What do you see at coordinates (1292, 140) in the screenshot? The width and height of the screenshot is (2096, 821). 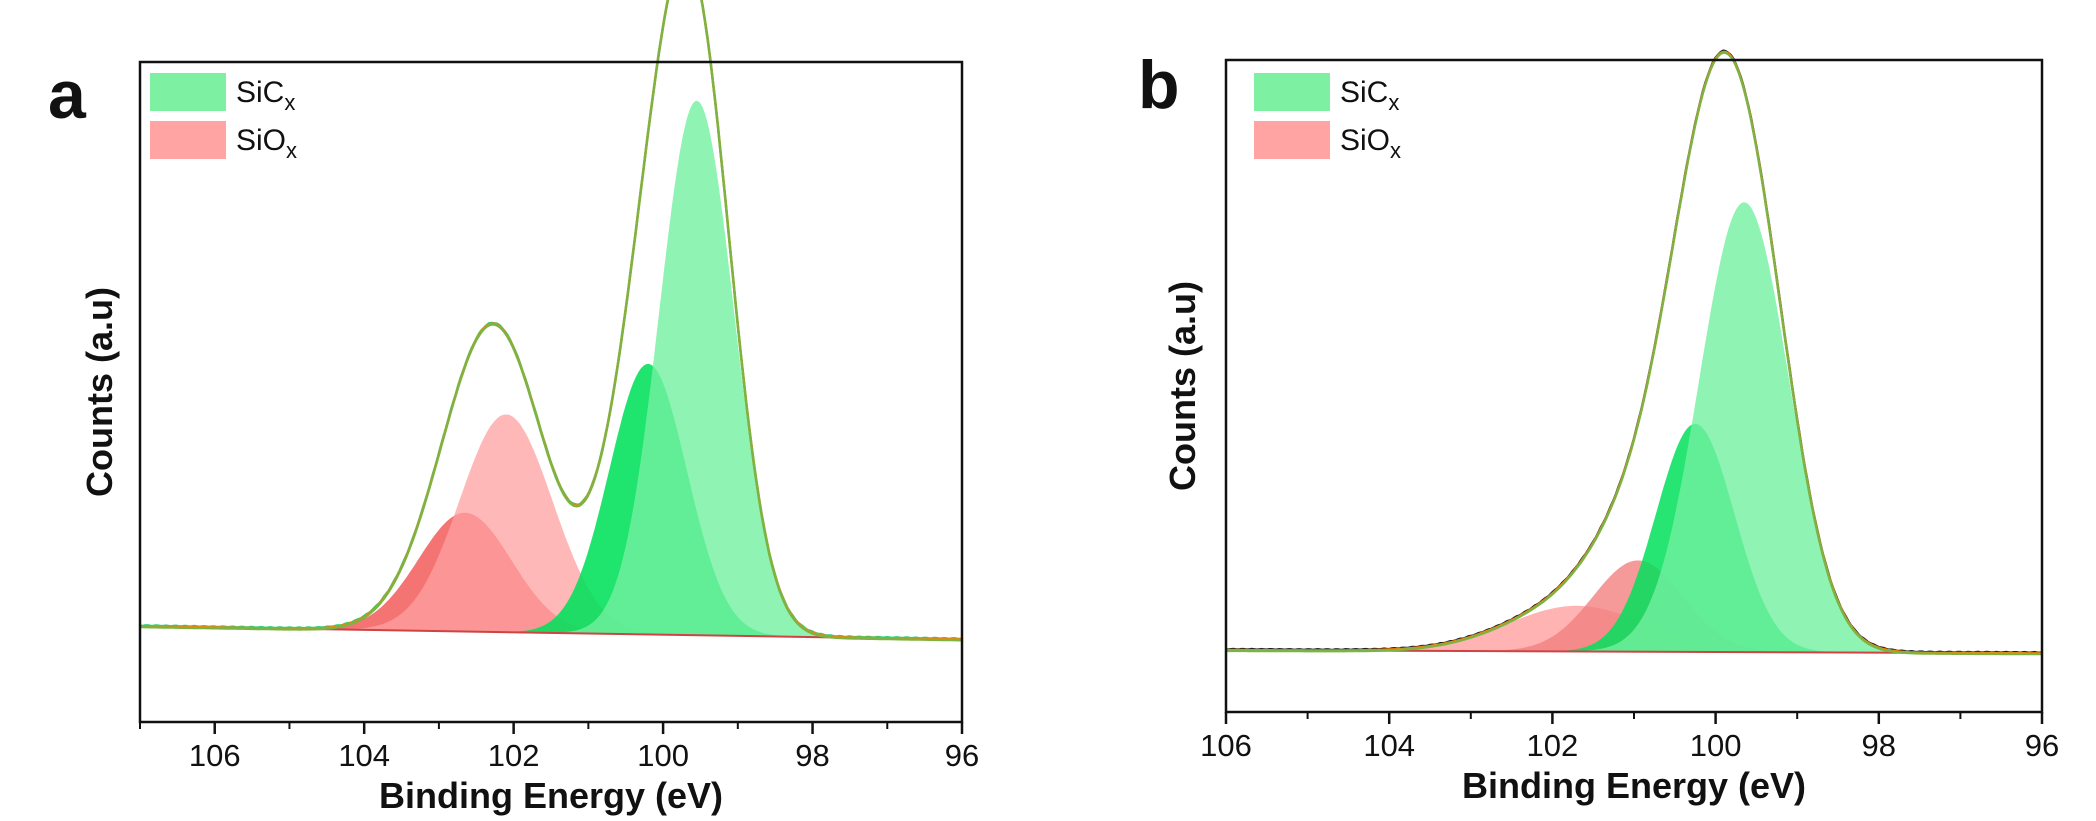 I see `panel-b-legend-swatch-siox` at bounding box center [1292, 140].